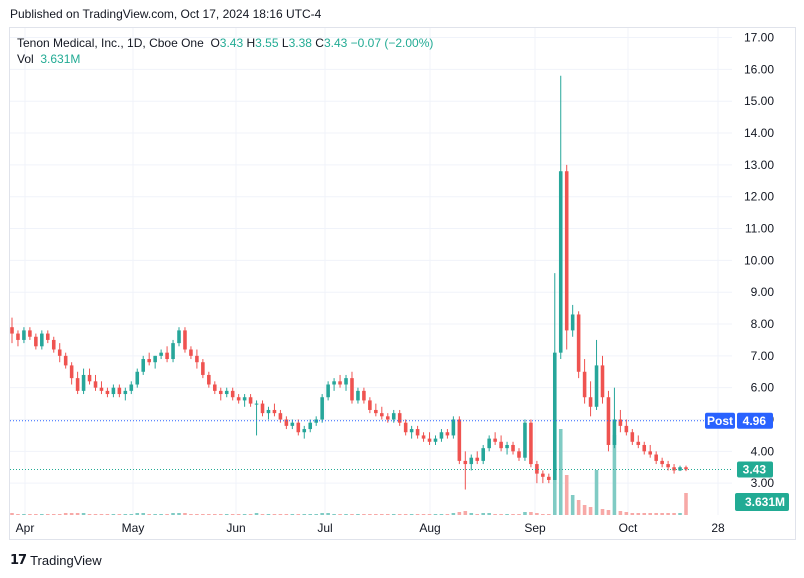 The width and height of the screenshot is (804, 578). I want to click on y-tick-label: 6.00, so click(763, 388).